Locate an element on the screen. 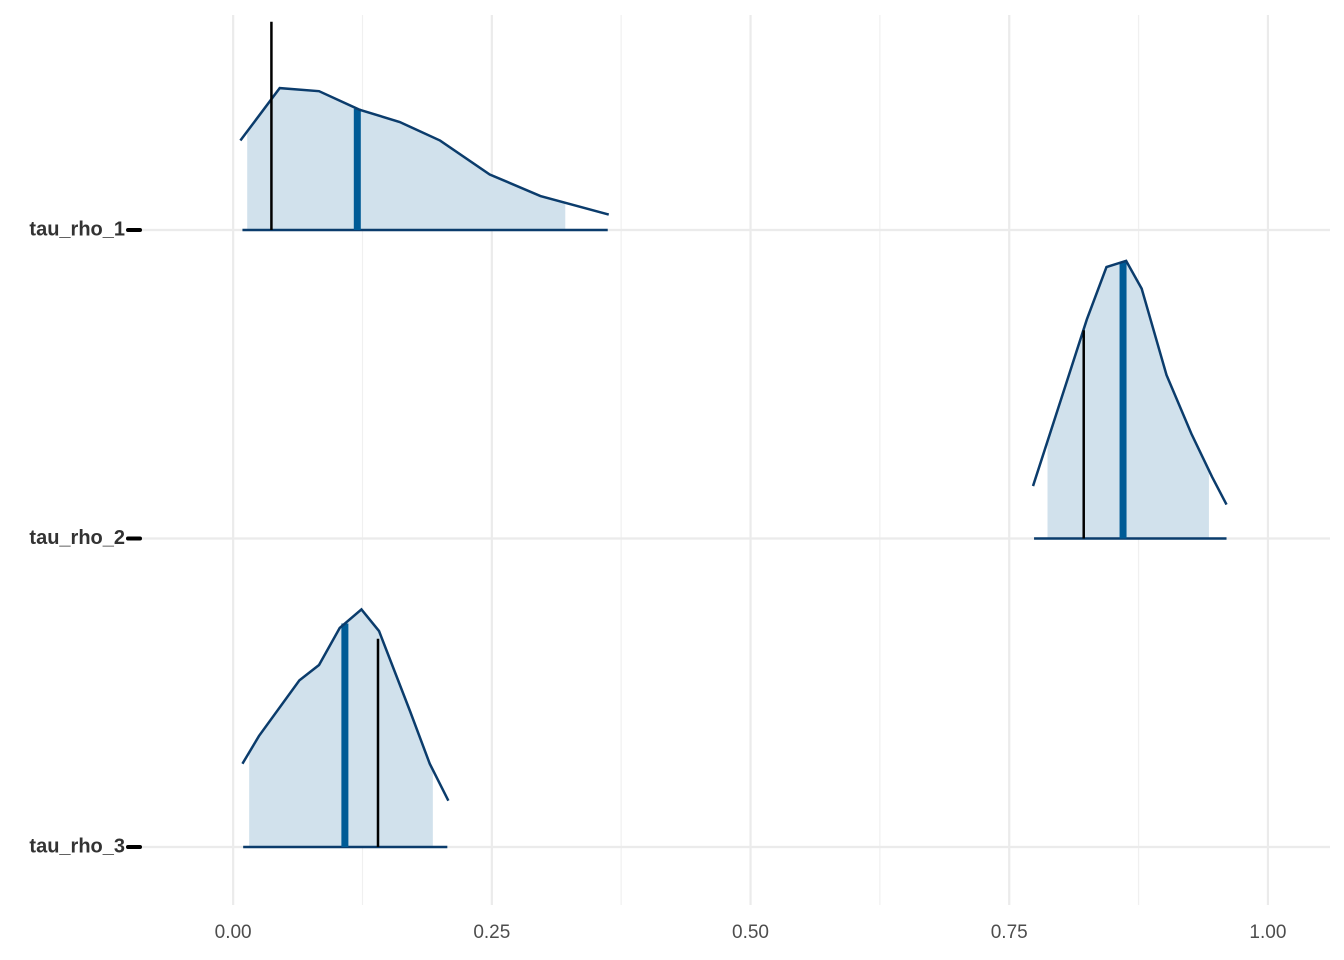  x-tick-label: 0.25 is located at coordinates (491, 932).